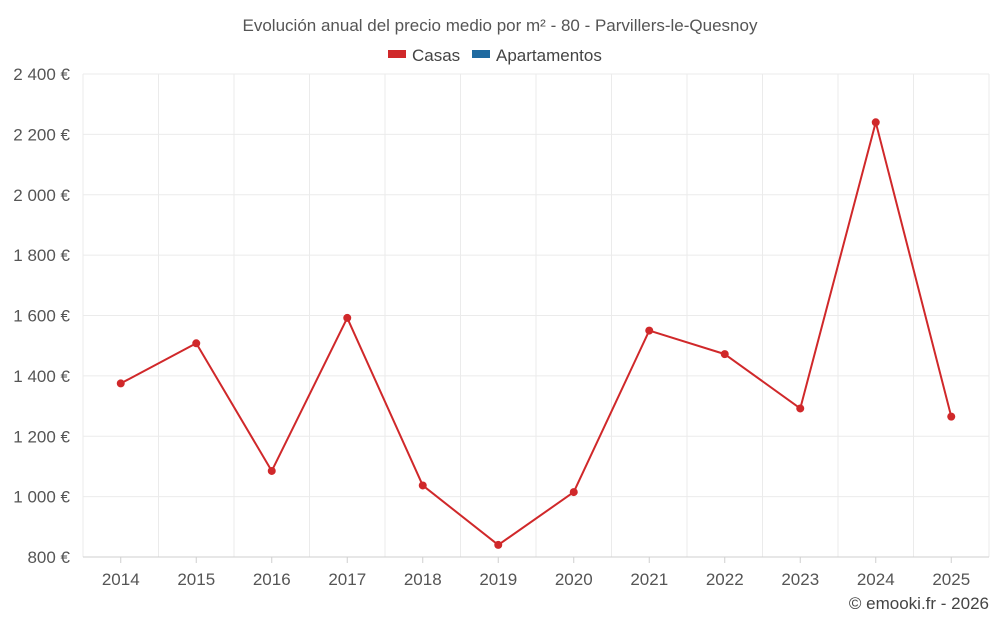  What do you see at coordinates (272, 579) in the screenshot?
I see `x-tick-label: 2016` at bounding box center [272, 579].